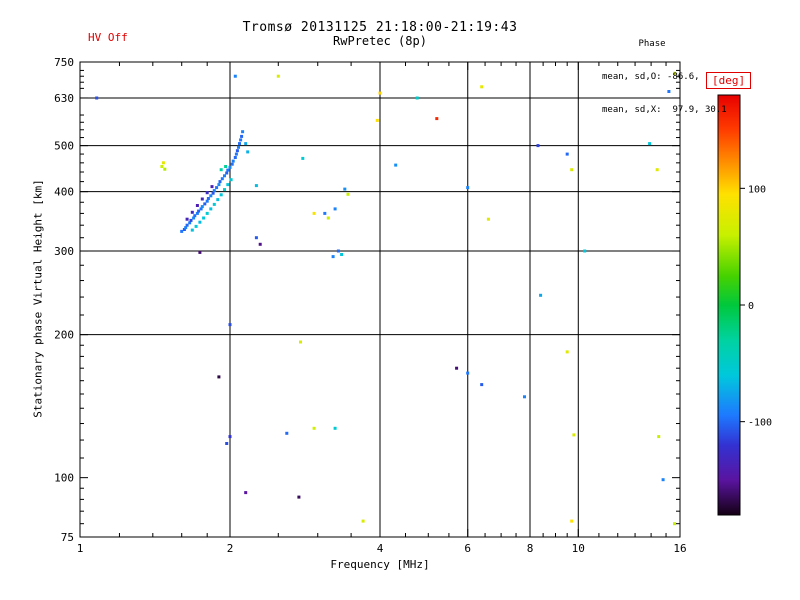 This screenshot has width=800, height=600. What do you see at coordinates (230, 548) in the screenshot?
I see `svg-text: 2` at bounding box center [230, 548].